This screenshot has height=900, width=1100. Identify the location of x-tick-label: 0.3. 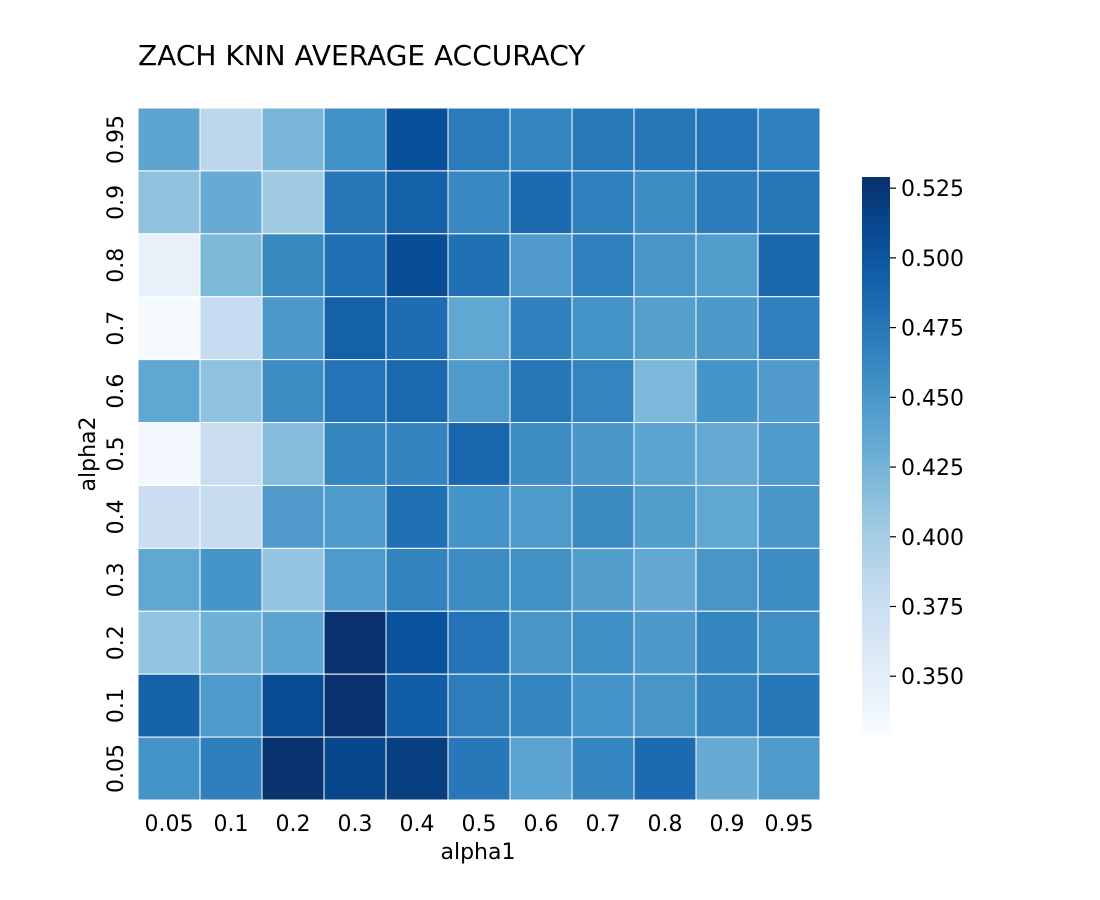
(355, 824).